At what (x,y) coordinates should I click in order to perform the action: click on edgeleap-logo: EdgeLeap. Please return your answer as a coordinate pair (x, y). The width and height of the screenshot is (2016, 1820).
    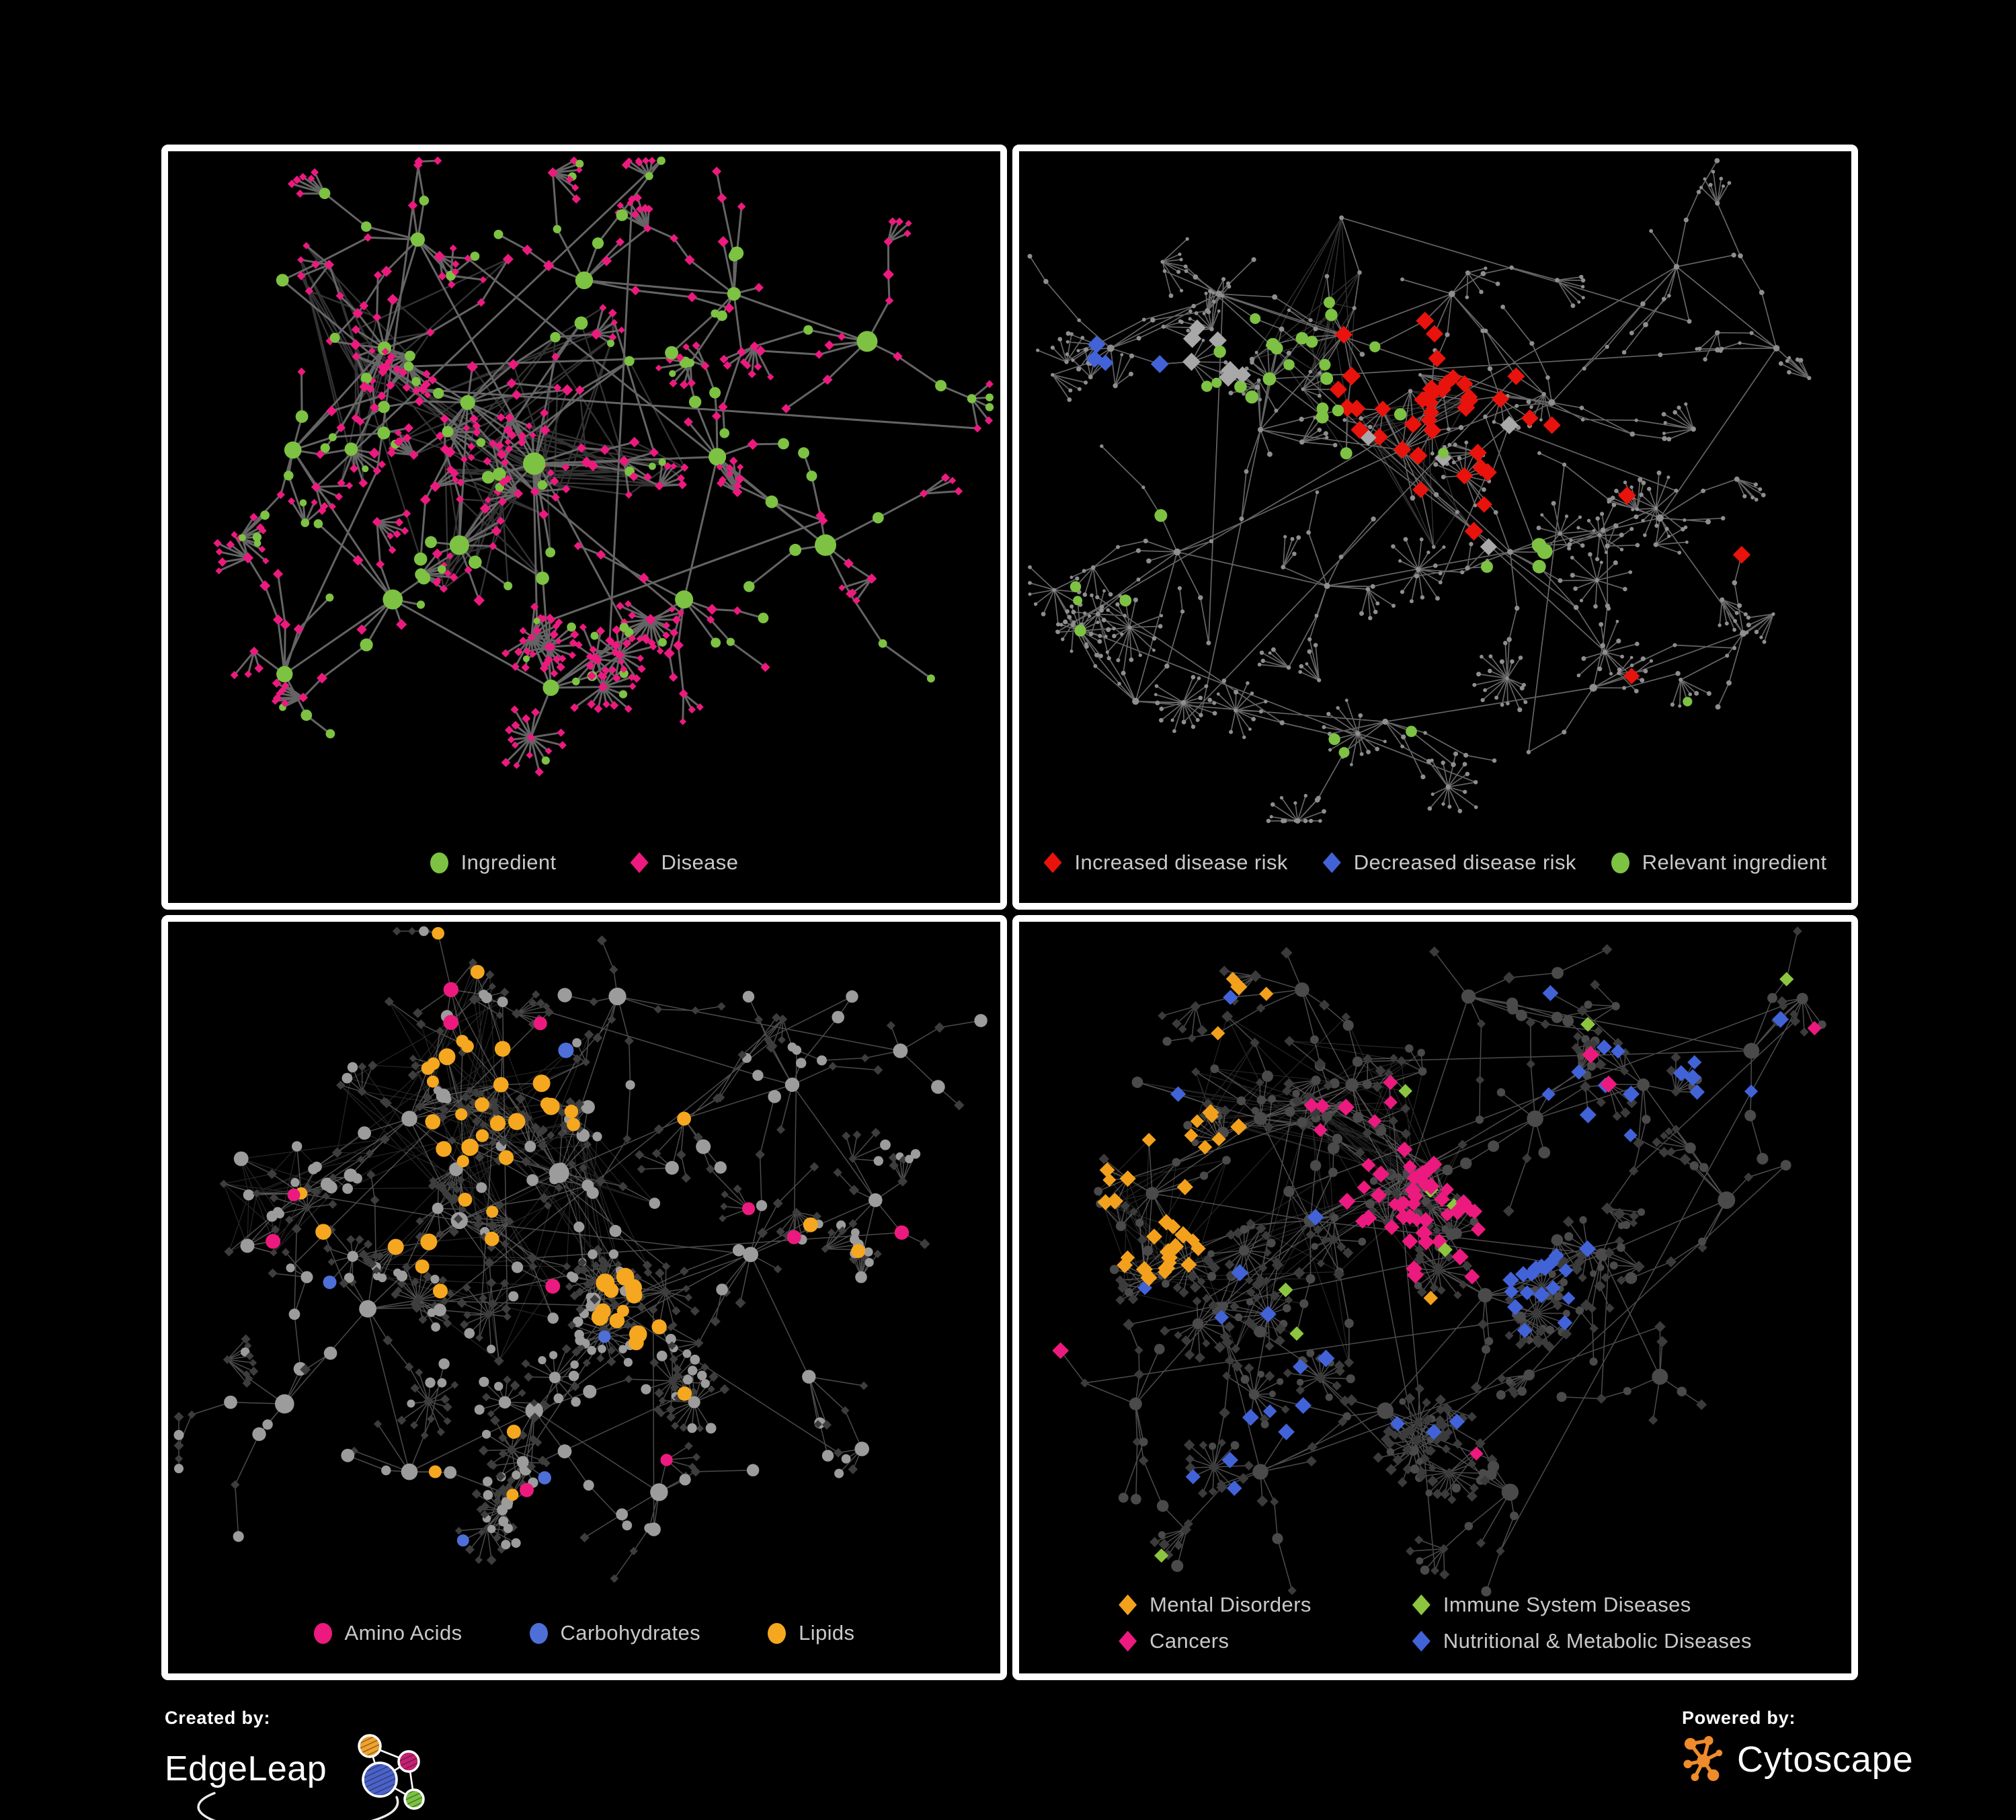
    Looking at the image, I should click on (353, 1775).